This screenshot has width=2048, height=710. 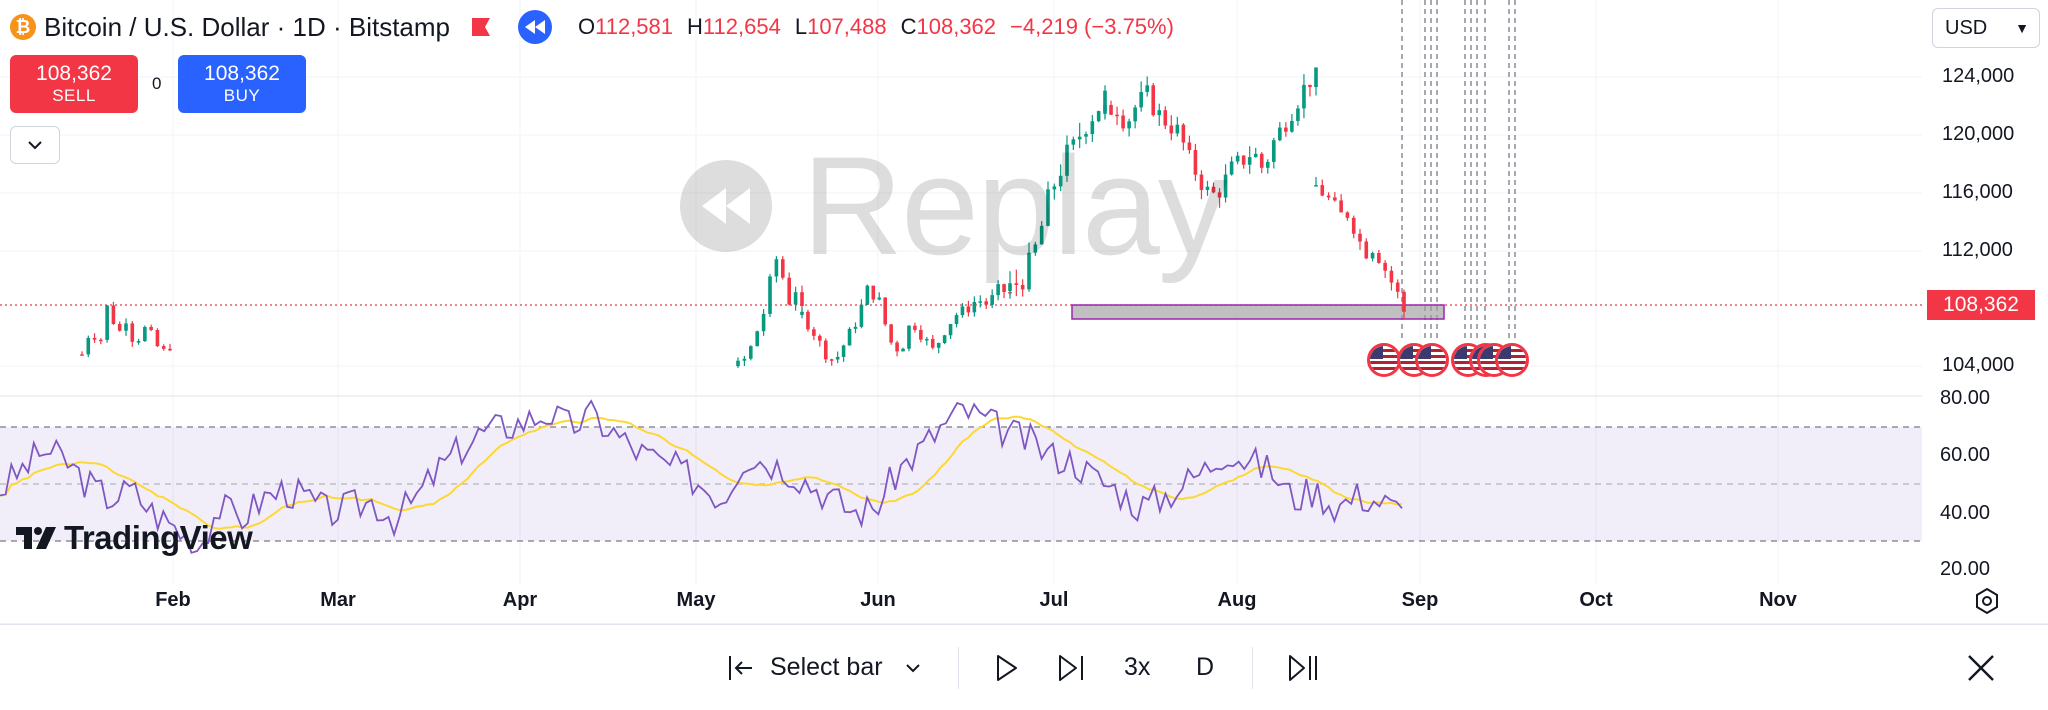 What do you see at coordinates (481, 27) in the screenshot?
I see `flag-icon` at bounding box center [481, 27].